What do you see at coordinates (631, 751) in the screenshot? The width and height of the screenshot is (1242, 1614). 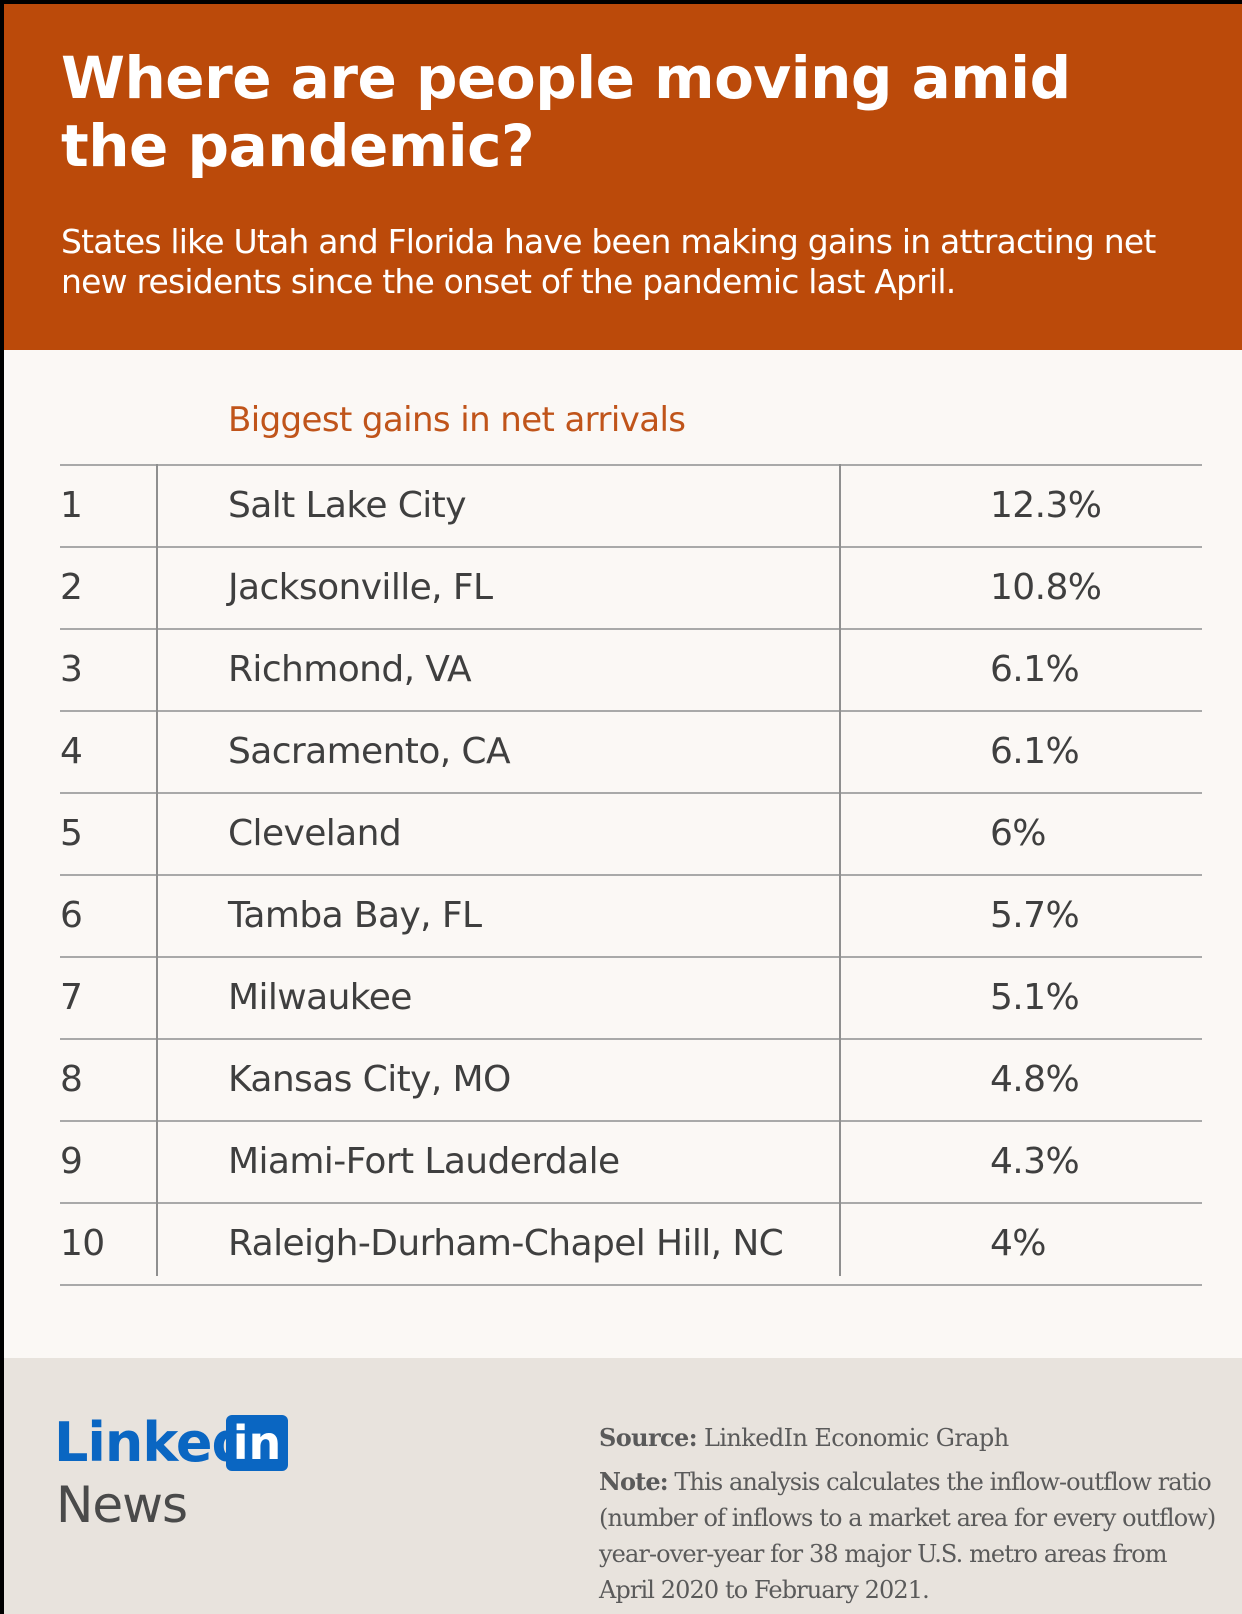 I see `table-row: 4 Sacramento, CA 6.1%` at bounding box center [631, 751].